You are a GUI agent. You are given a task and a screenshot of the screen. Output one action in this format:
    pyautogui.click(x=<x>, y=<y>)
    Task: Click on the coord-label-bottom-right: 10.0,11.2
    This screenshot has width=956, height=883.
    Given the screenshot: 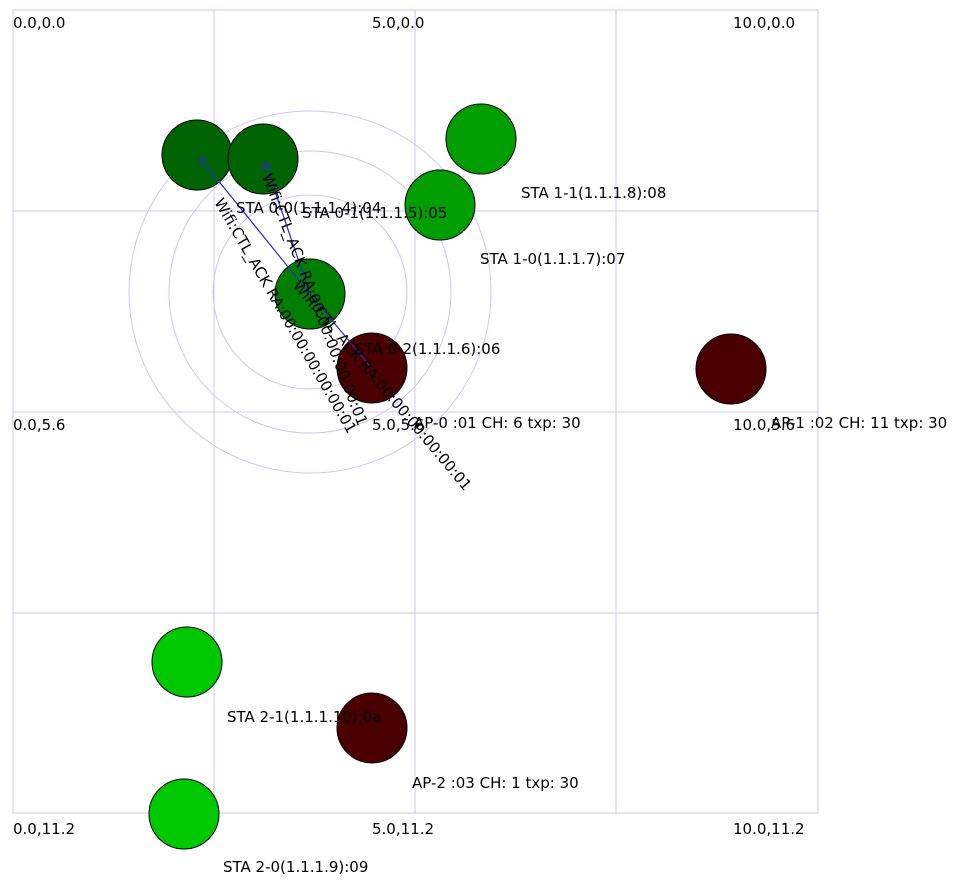 What is the action you would take?
    pyautogui.click(x=769, y=829)
    